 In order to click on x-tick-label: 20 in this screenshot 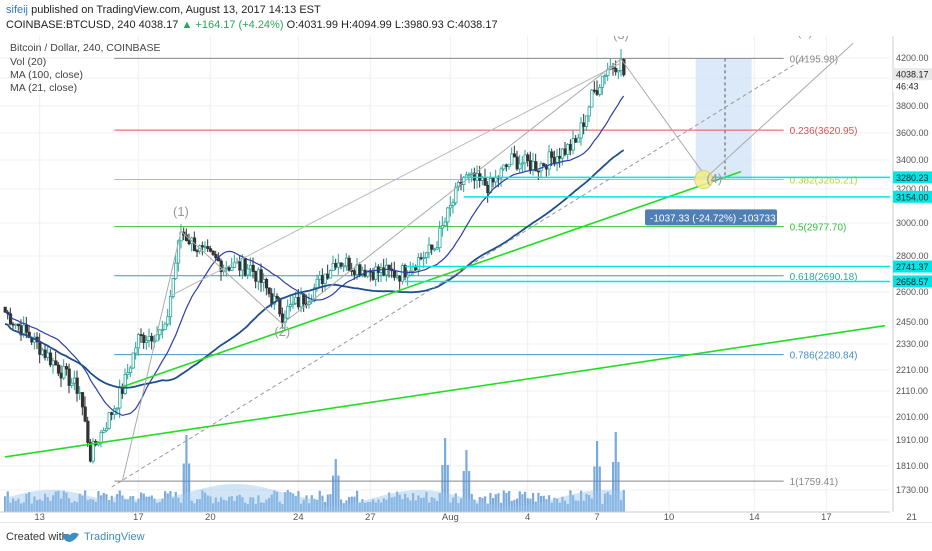, I will do `click(210, 517)`.